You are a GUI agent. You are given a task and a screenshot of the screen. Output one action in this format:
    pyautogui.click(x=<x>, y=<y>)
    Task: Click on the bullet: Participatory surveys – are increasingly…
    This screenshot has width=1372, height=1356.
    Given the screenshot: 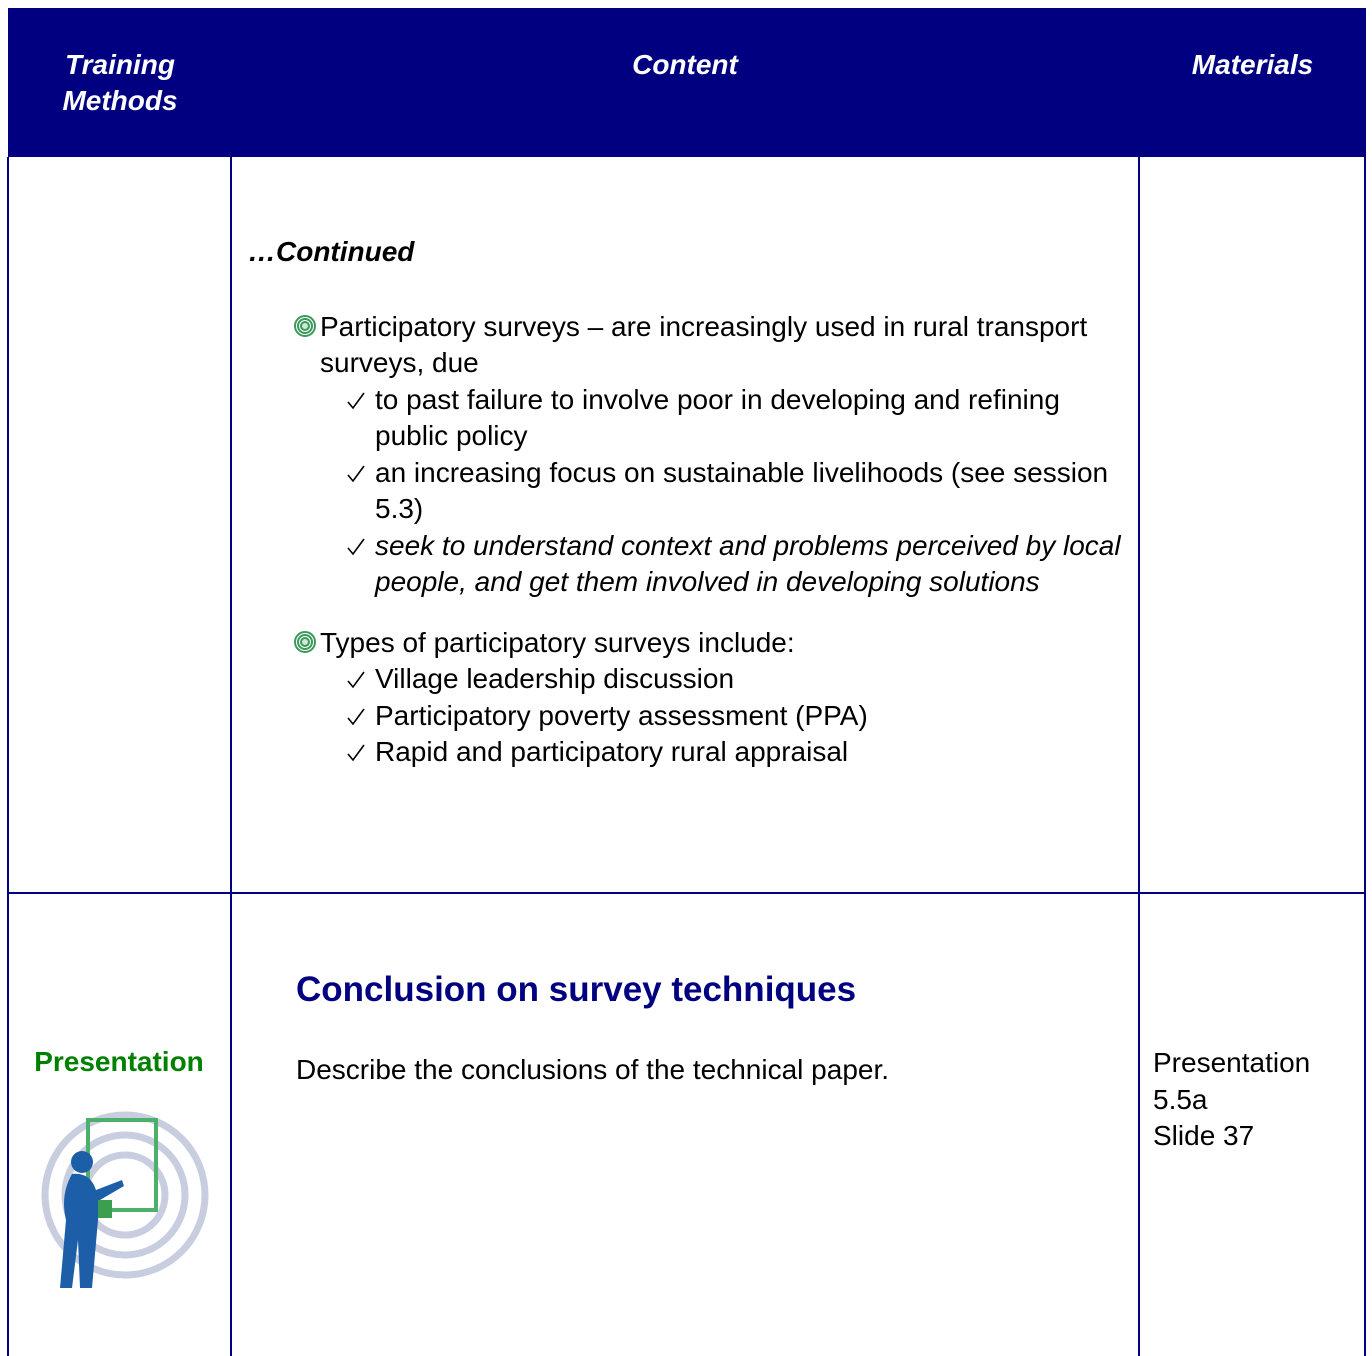 What is the action you would take?
    pyautogui.click(x=688, y=455)
    